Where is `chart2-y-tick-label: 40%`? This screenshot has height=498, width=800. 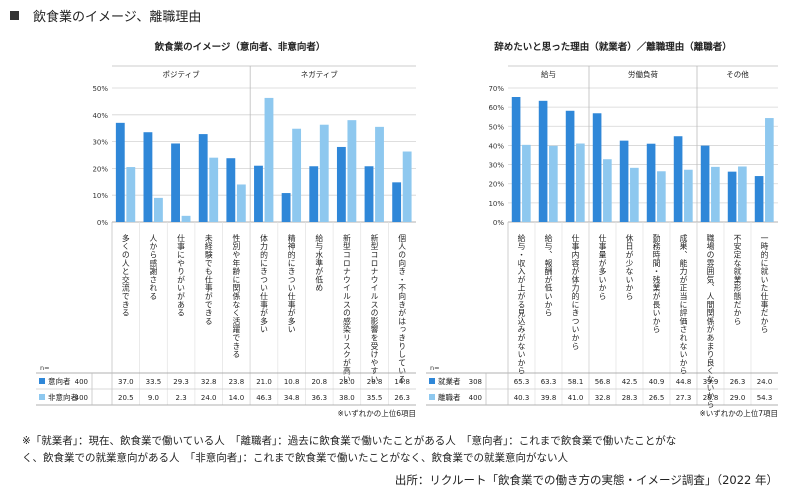 chart2-y-tick-label: 40% is located at coordinates (496, 146).